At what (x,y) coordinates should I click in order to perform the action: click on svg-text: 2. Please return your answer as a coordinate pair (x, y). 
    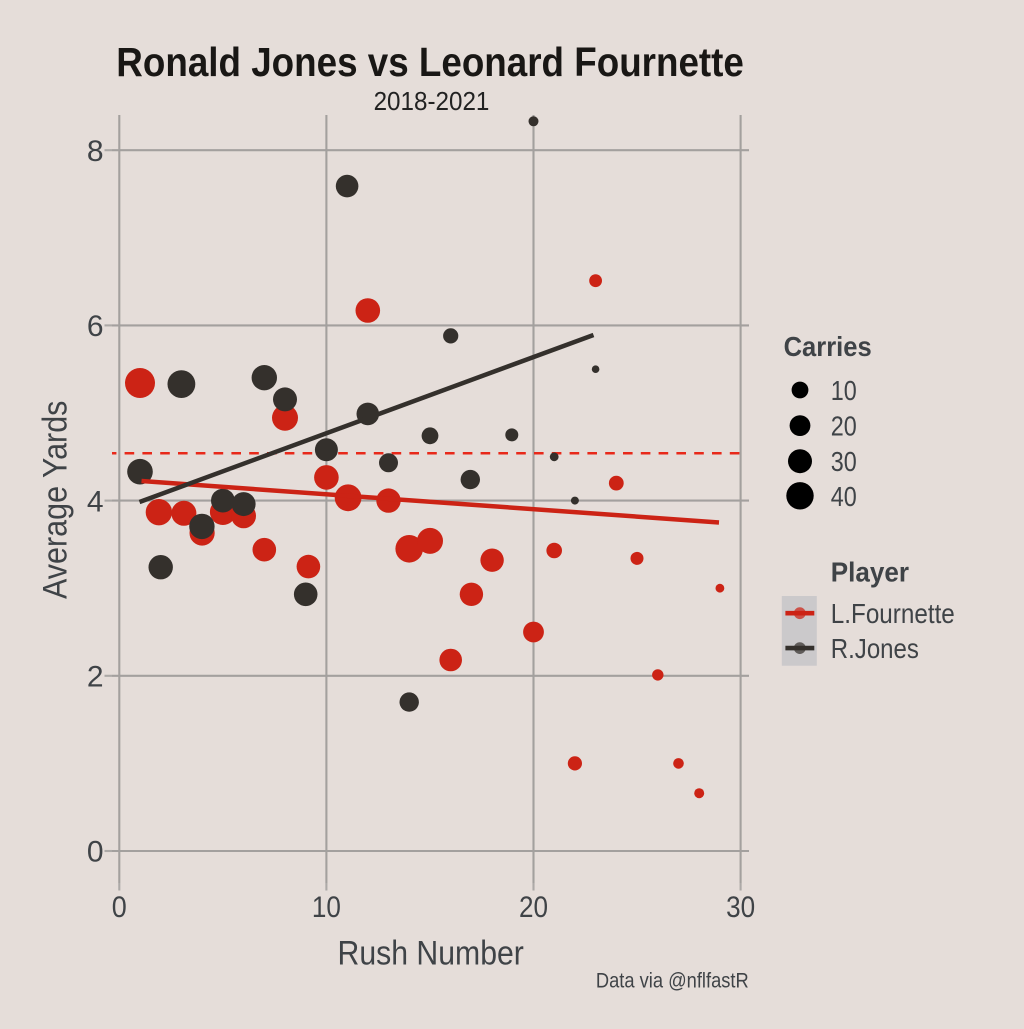
    Looking at the image, I should click on (95, 677).